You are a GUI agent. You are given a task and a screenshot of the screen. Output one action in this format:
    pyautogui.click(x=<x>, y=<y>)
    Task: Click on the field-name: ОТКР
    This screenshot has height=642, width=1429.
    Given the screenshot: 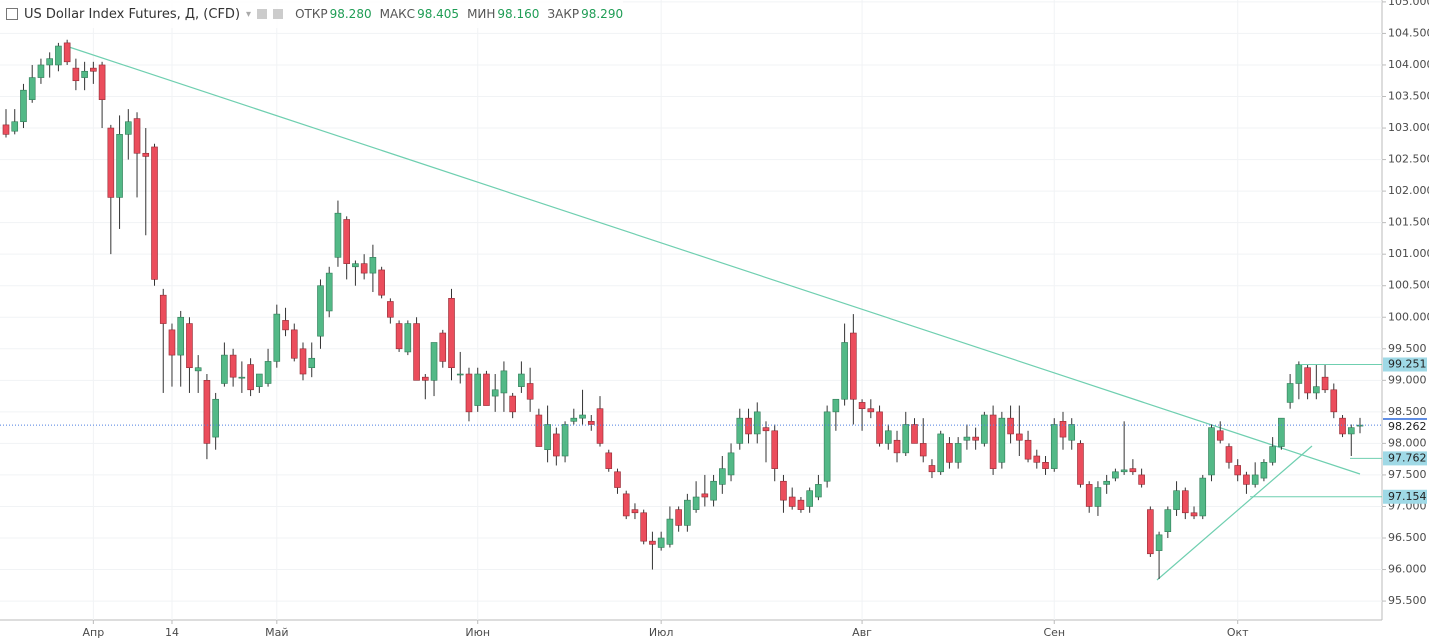 What is the action you would take?
    pyautogui.click(x=311, y=14)
    